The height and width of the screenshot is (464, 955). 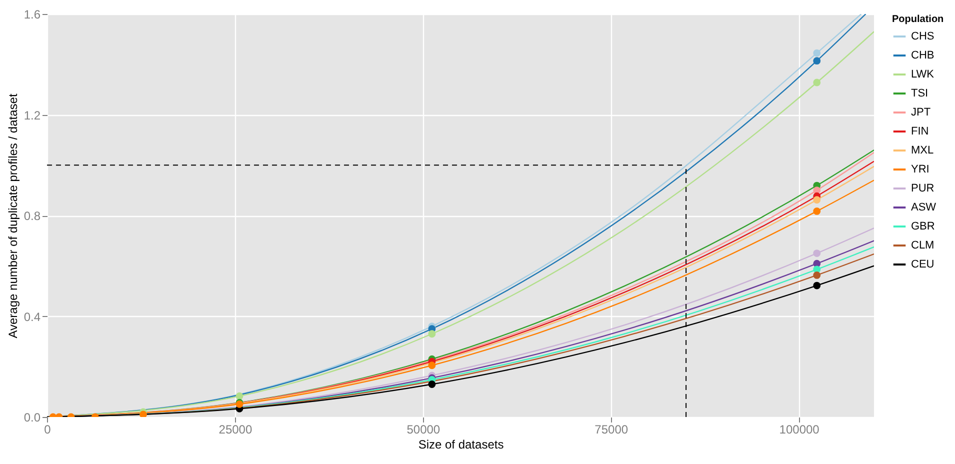 What do you see at coordinates (920, 170) in the screenshot?
I see `legend-label: YRI` at bounding box center [920, 170].